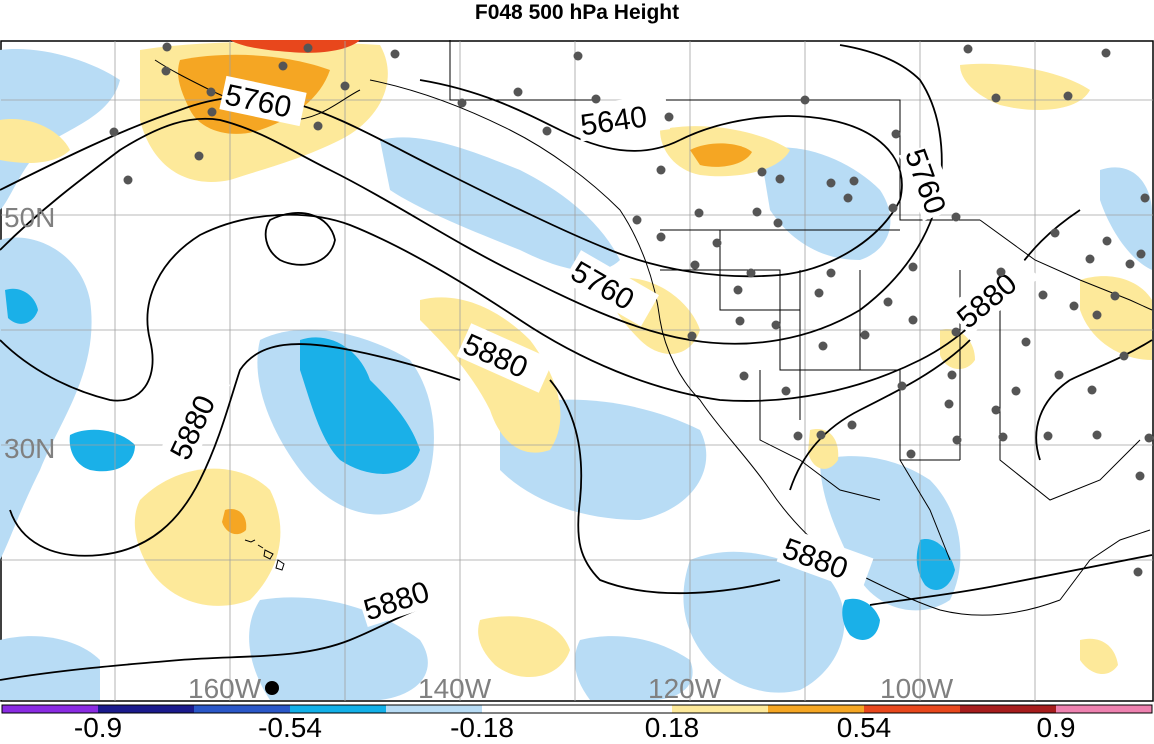 This screenshot has width=1154, height=744. What do you see at coordinates (225, 687) in the screenshot?
I see `svg-text: 160W` at bounding box center [225, 687].